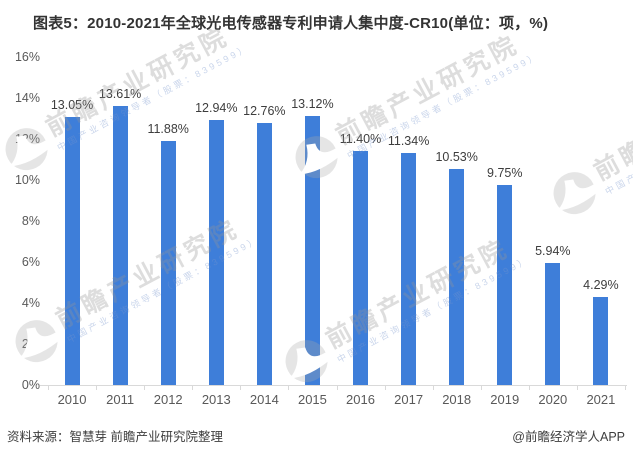 This screenshot has width=633, height=455. I want to click on bar-slot: 11.88%, so click(168, 221).